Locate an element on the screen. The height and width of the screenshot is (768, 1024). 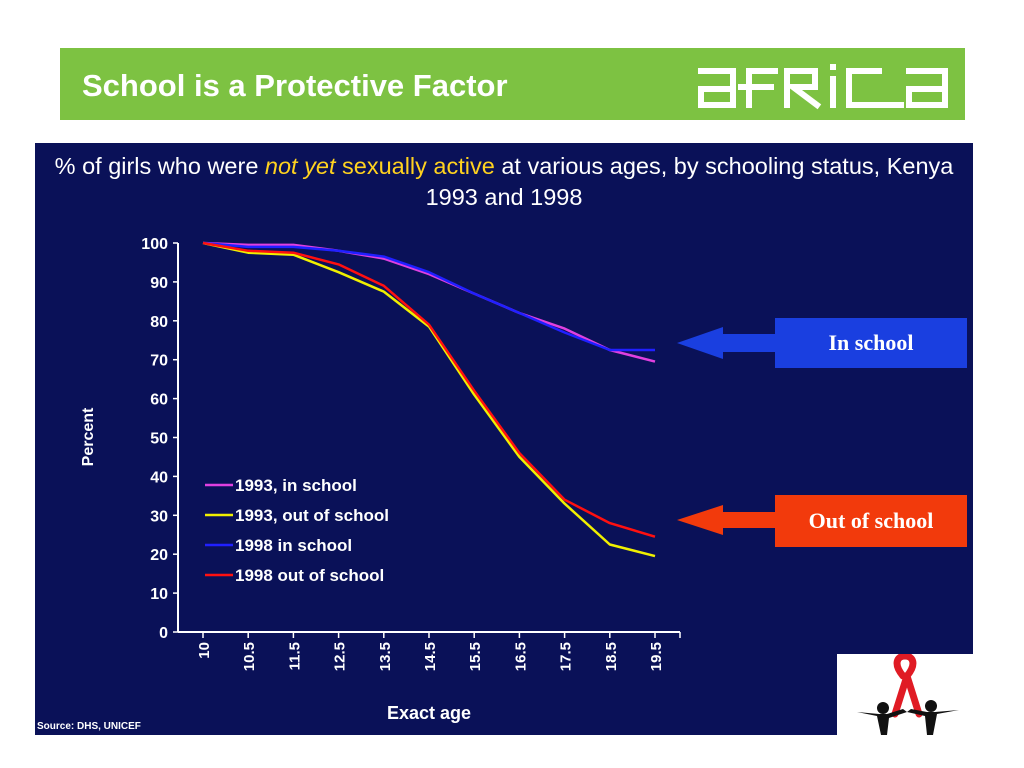
legend-label: 1998 in school is located at coordinates (293, 545).